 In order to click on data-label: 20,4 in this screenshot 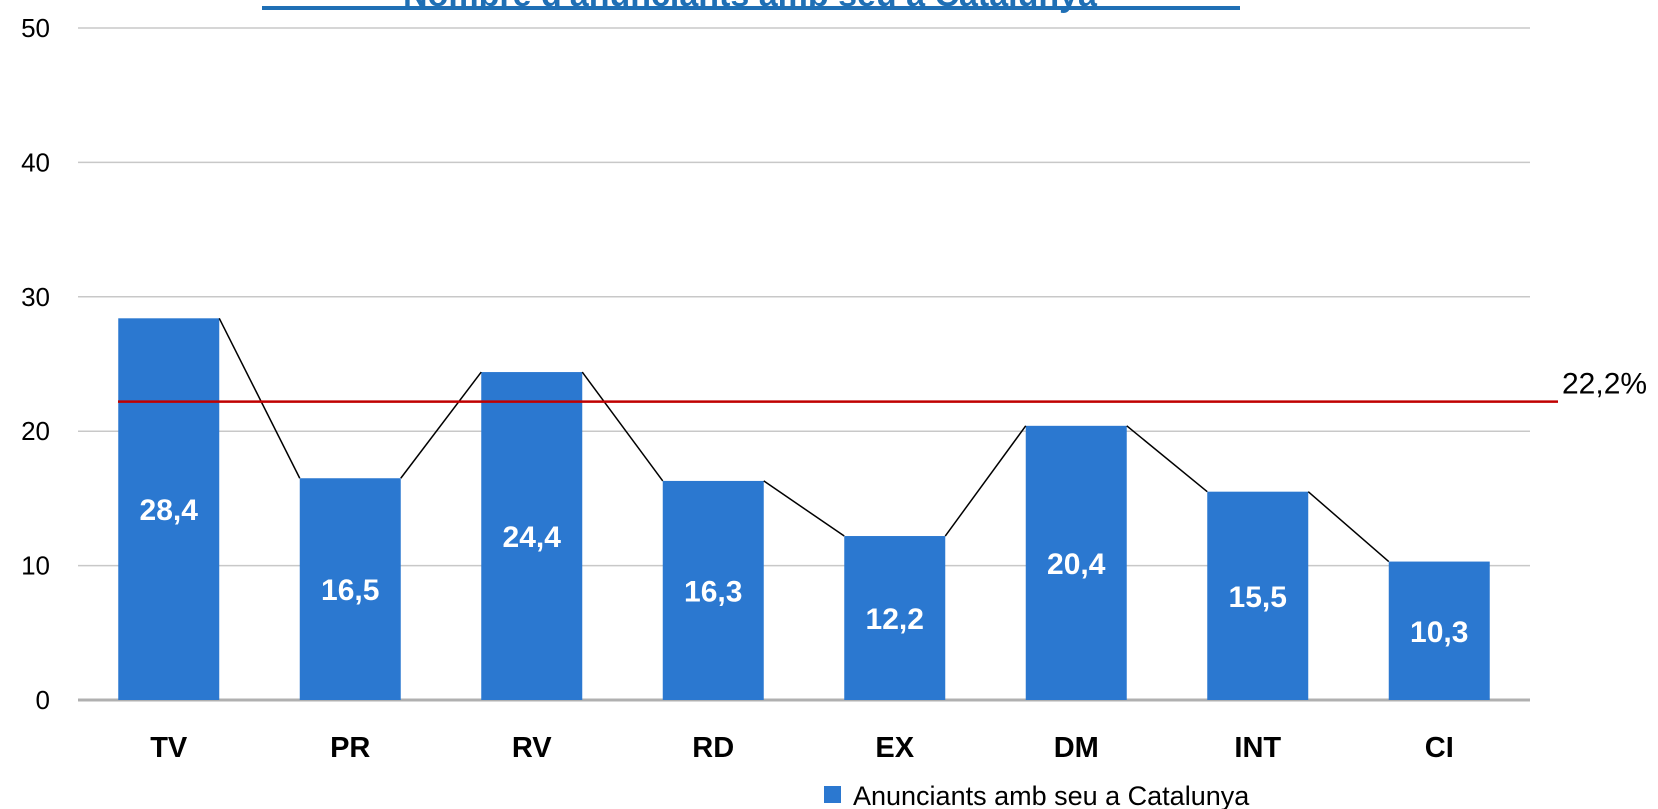, I will do `click(1076, 564)`.